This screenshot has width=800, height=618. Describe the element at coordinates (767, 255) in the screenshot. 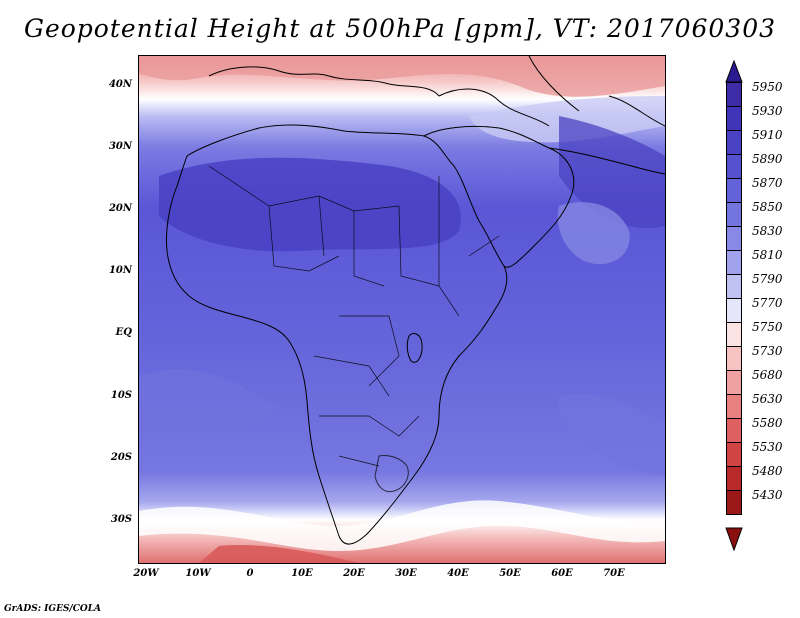

I see `colorbar-label: 5810` at that location.